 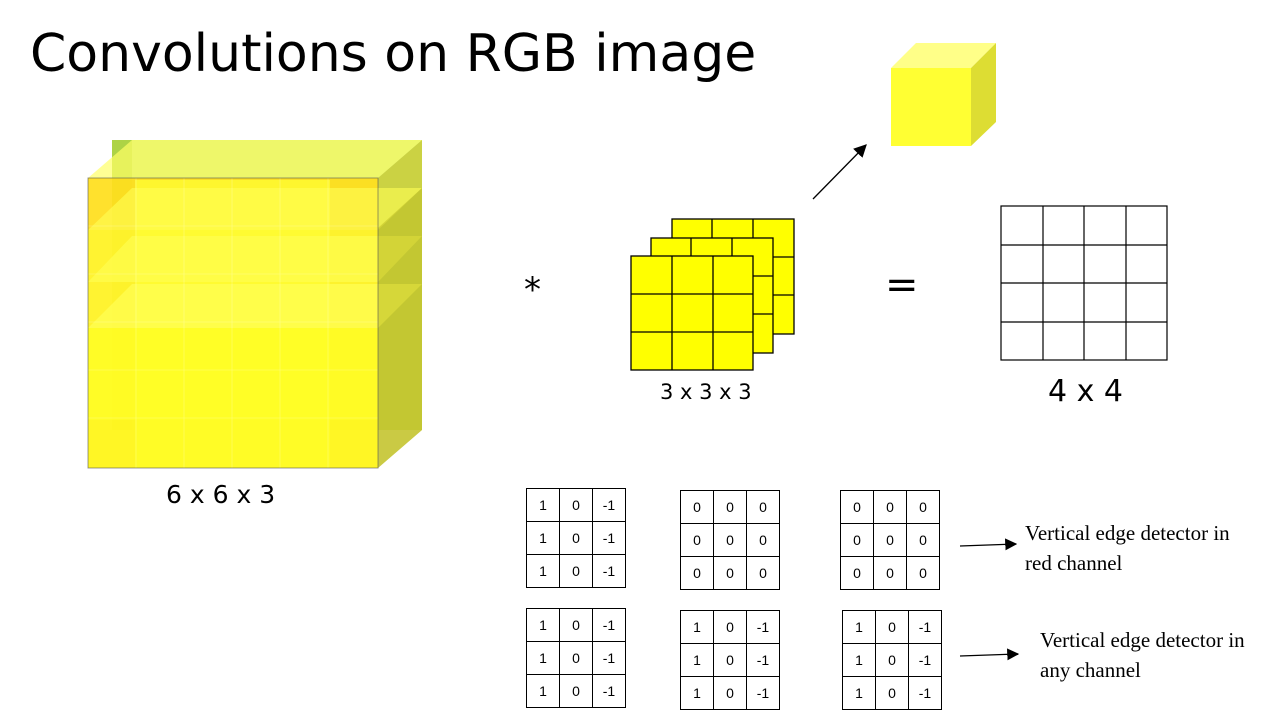 I want to click on slide-title: Convolutions on RGB image, so click(x=393, y=54).